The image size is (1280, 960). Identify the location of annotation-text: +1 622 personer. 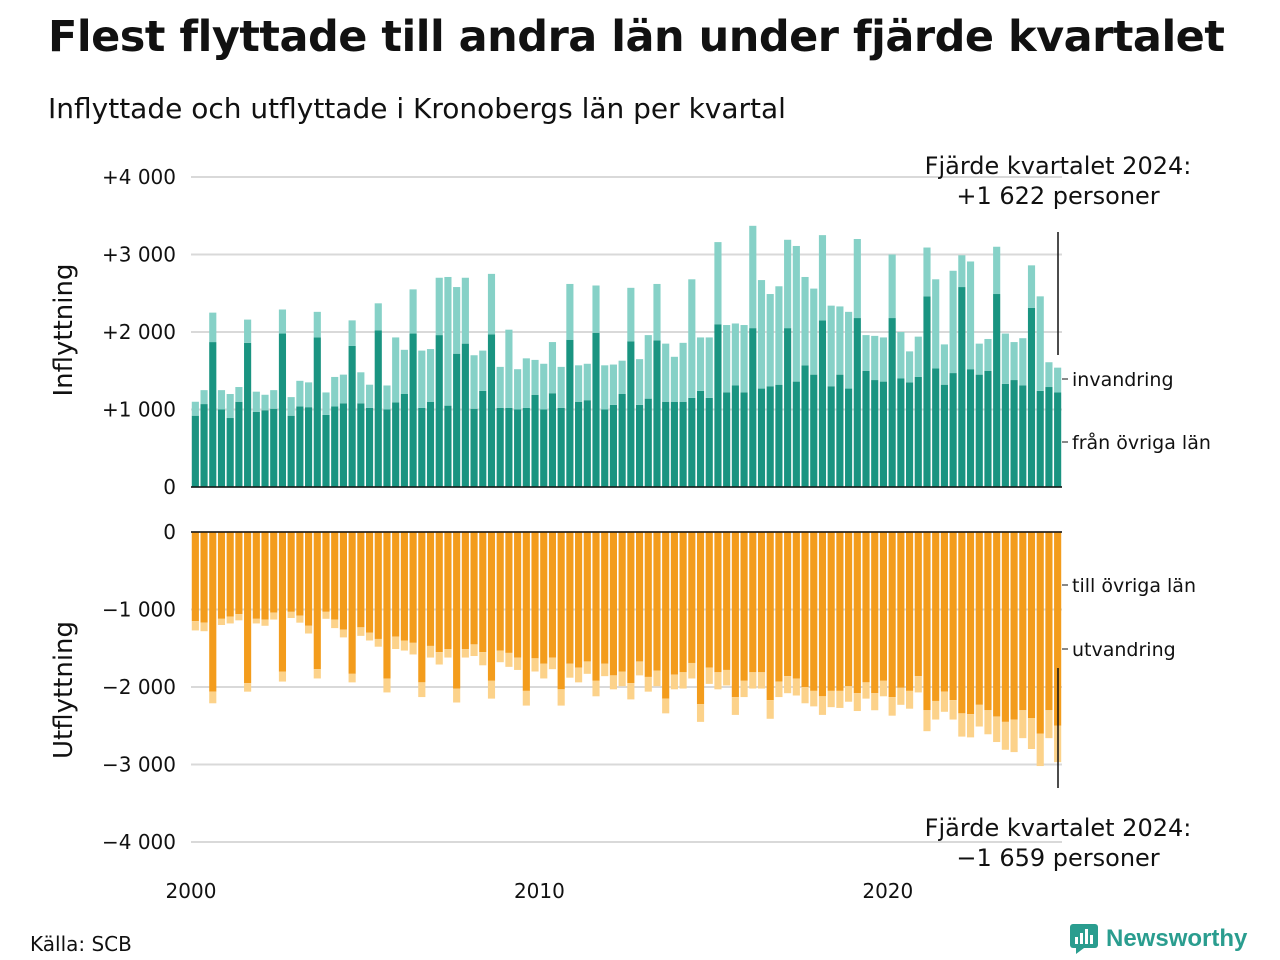
(1057, 196).